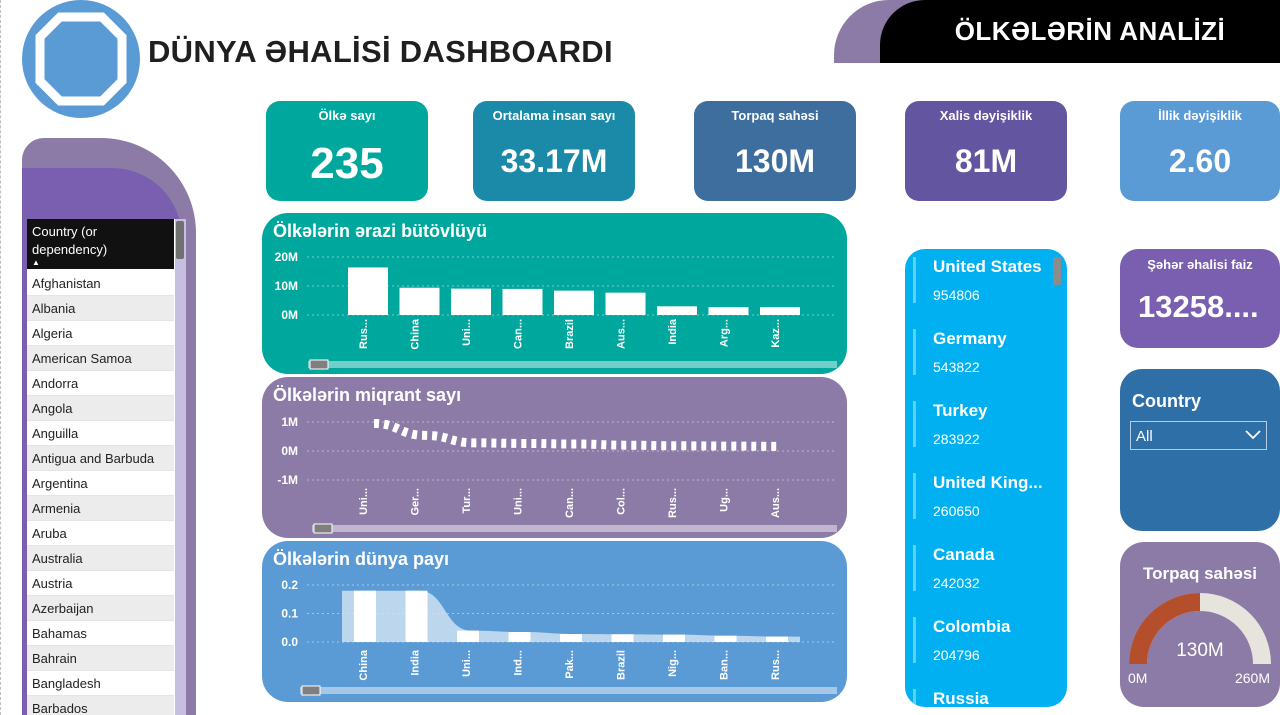 The width and height of the screenshot is (1280, 715). I want to click on kpi-country-count: Ölkə sayı 235, so click(347, 151).